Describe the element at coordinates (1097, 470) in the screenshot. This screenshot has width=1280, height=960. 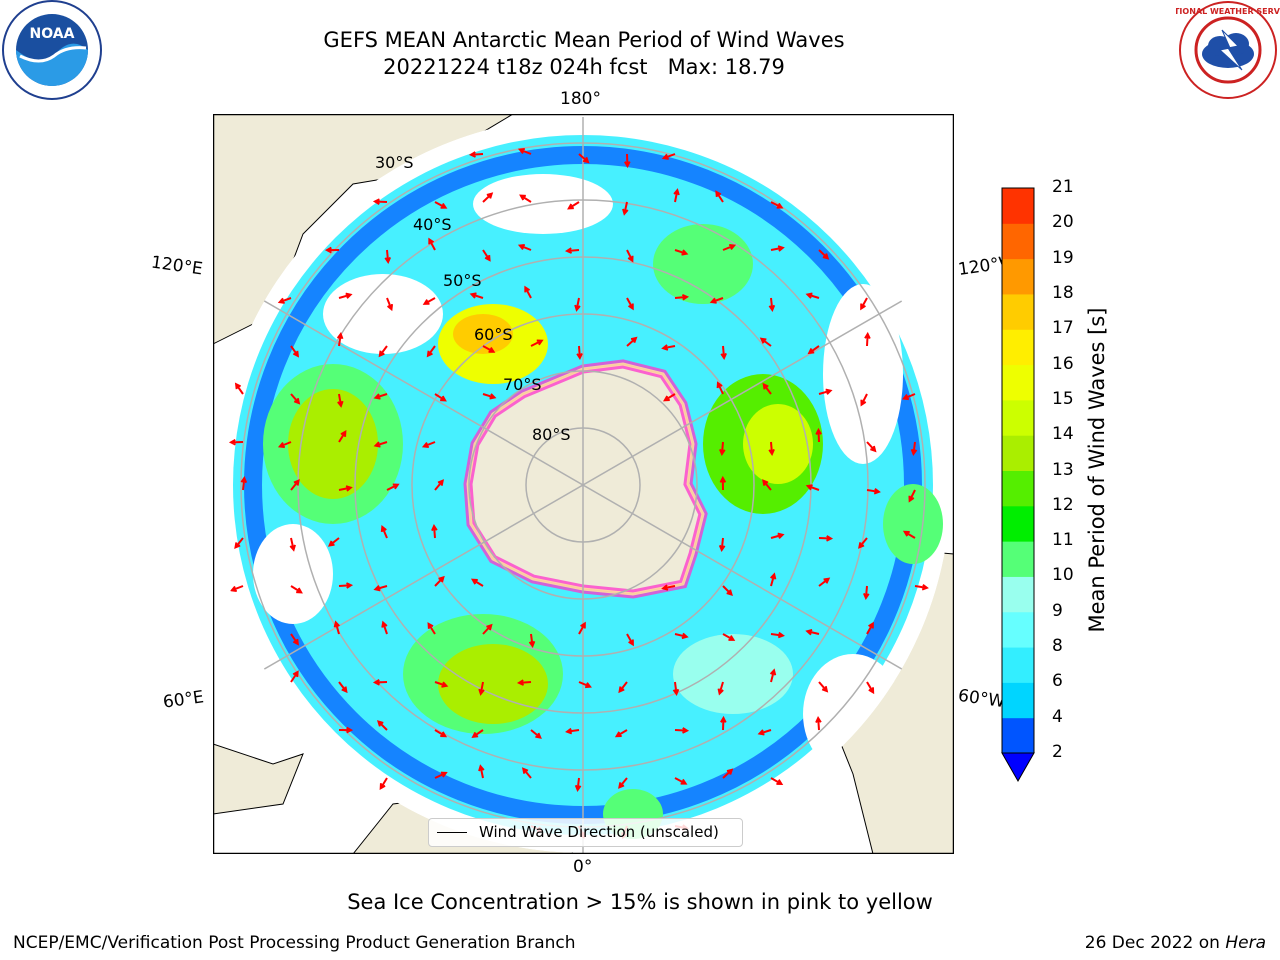
I see `colorbar-label: Mean Period of Wind Waves [s]` at that location.